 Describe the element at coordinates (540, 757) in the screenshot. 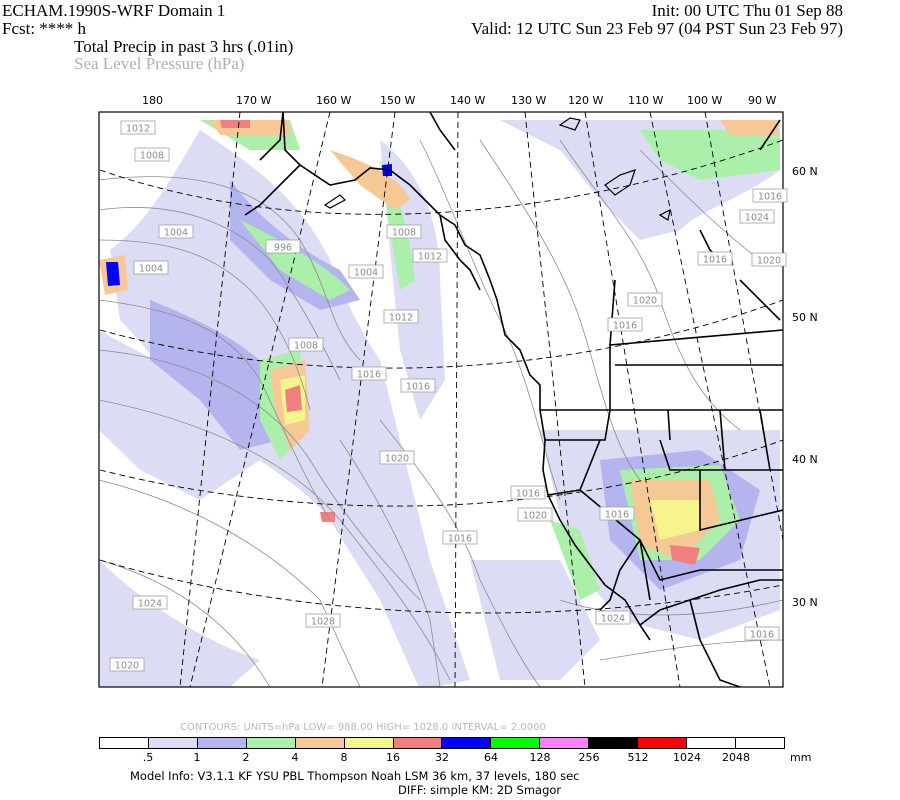

I see `colorbar-tick-label: 128` at that location.